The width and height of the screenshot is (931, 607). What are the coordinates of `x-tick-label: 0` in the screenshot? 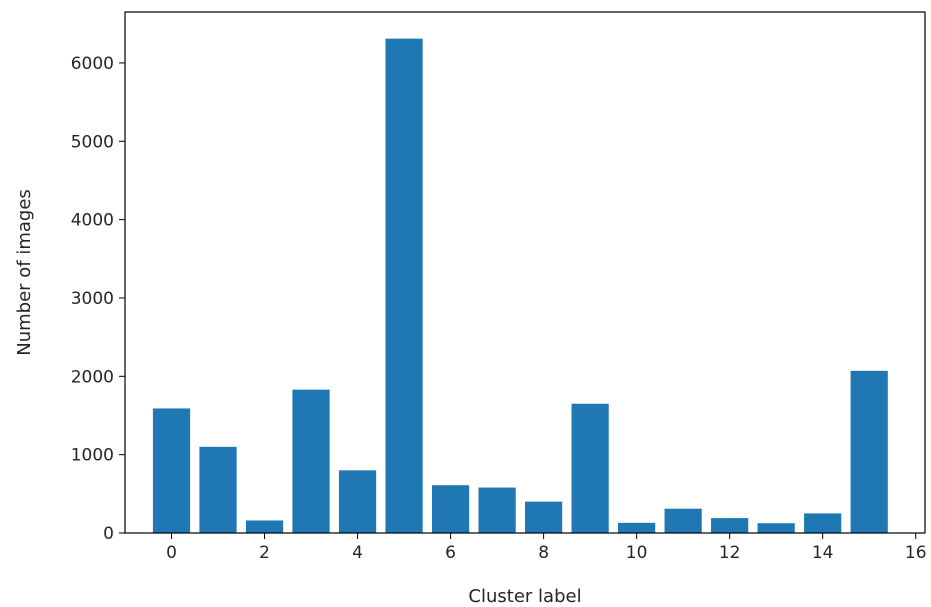 It's located at (171, 553).